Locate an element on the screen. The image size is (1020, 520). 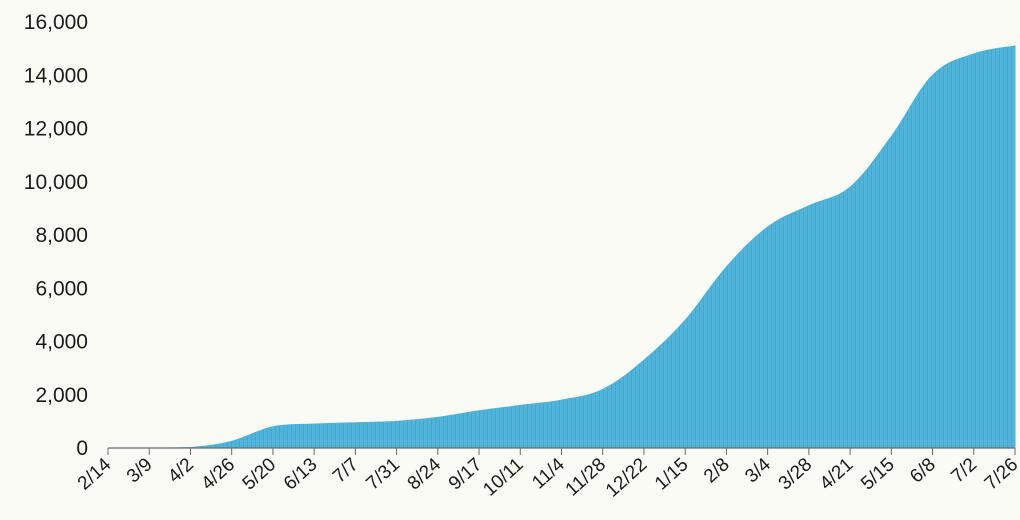
x-tick-label: 4/26 is located at coordinates (218, 474).